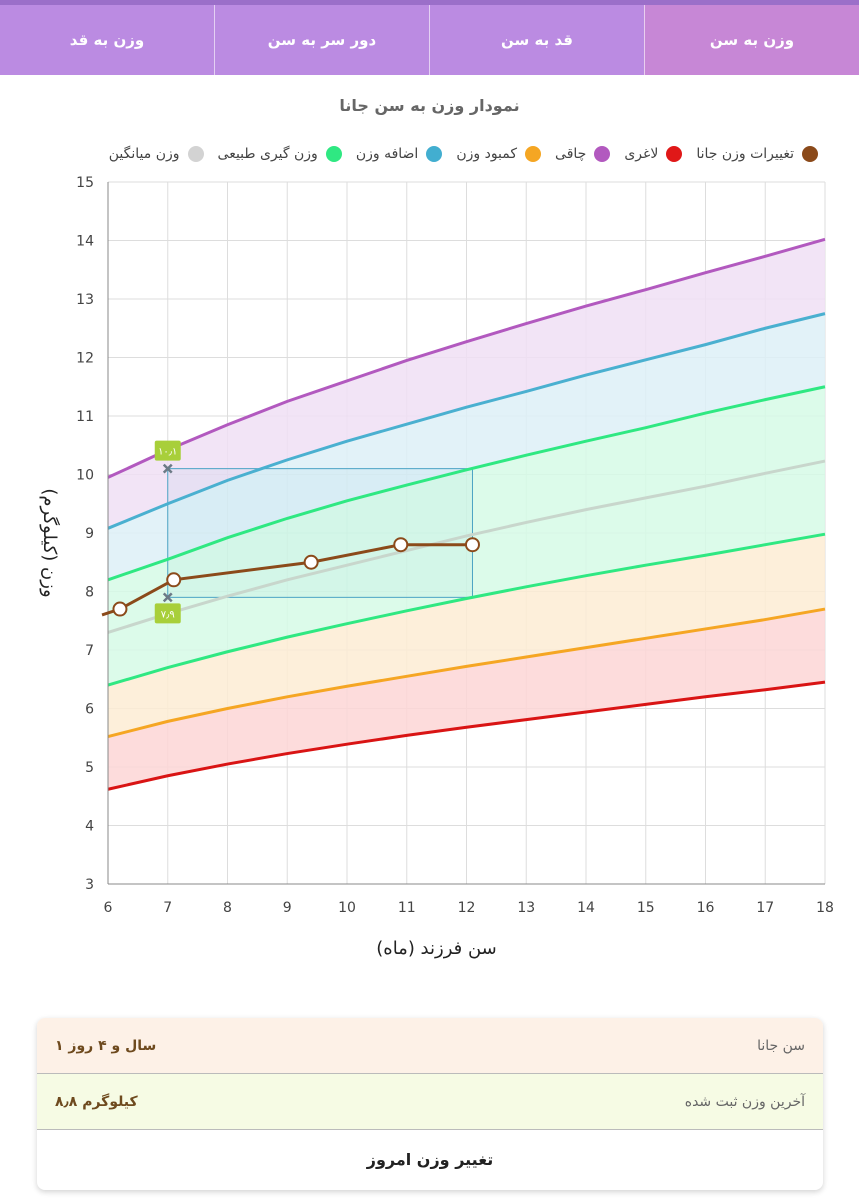 The height and width of the screenshot is (1200, 859). What do you see at coordinates (85, 242) in the screenshot?
I see `y-tick-label: 14` at bounding box center [85, 242].